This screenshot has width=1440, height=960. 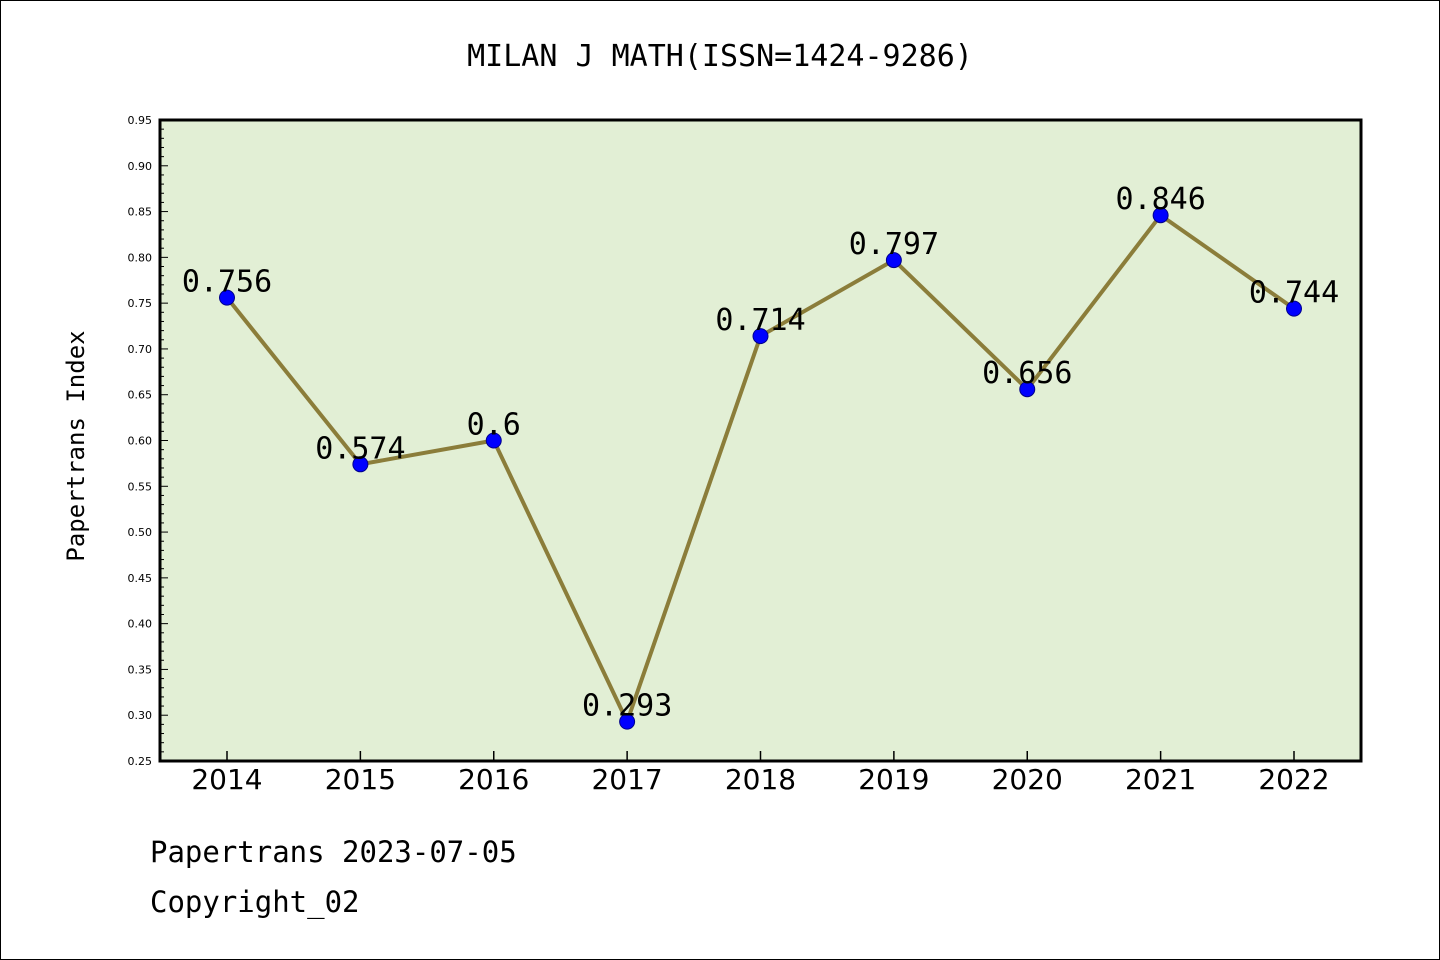 I want to click on x-tick-label: 2018, so click(x=760, y=779).